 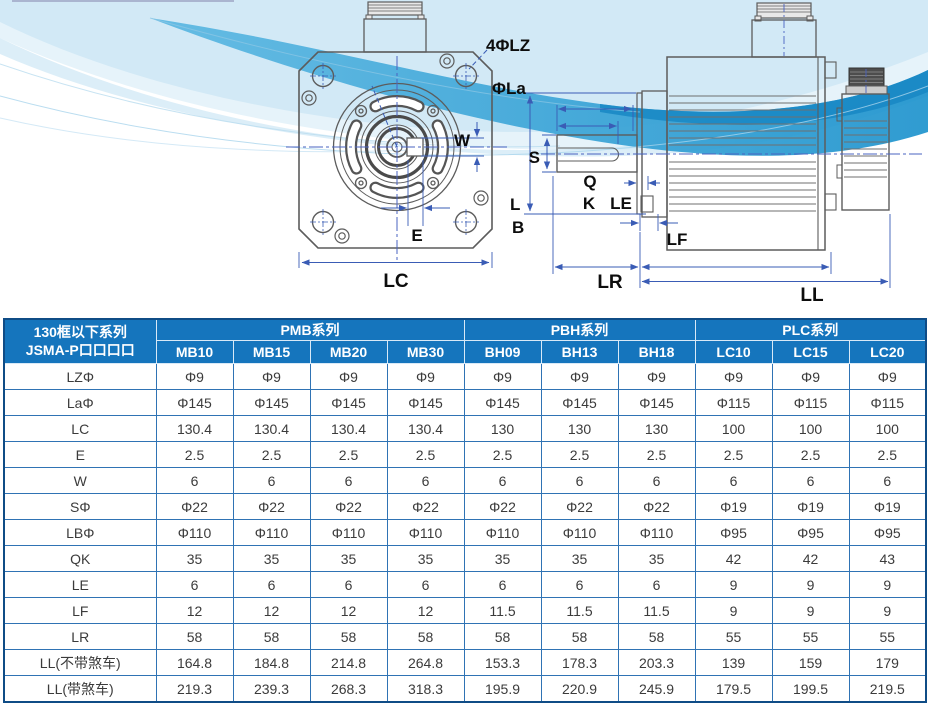 What do you see at coordinates (863, 139) in the screenshot?
I see `encoder-unit` at bounding box center [863, 139].